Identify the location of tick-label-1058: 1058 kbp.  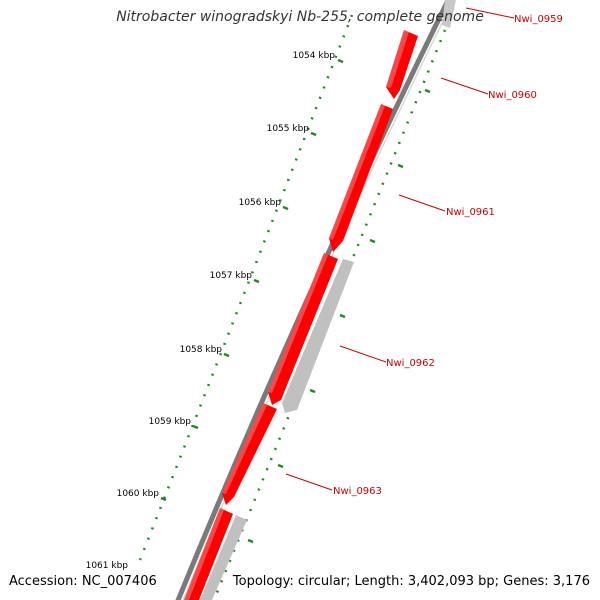
(201, 350).